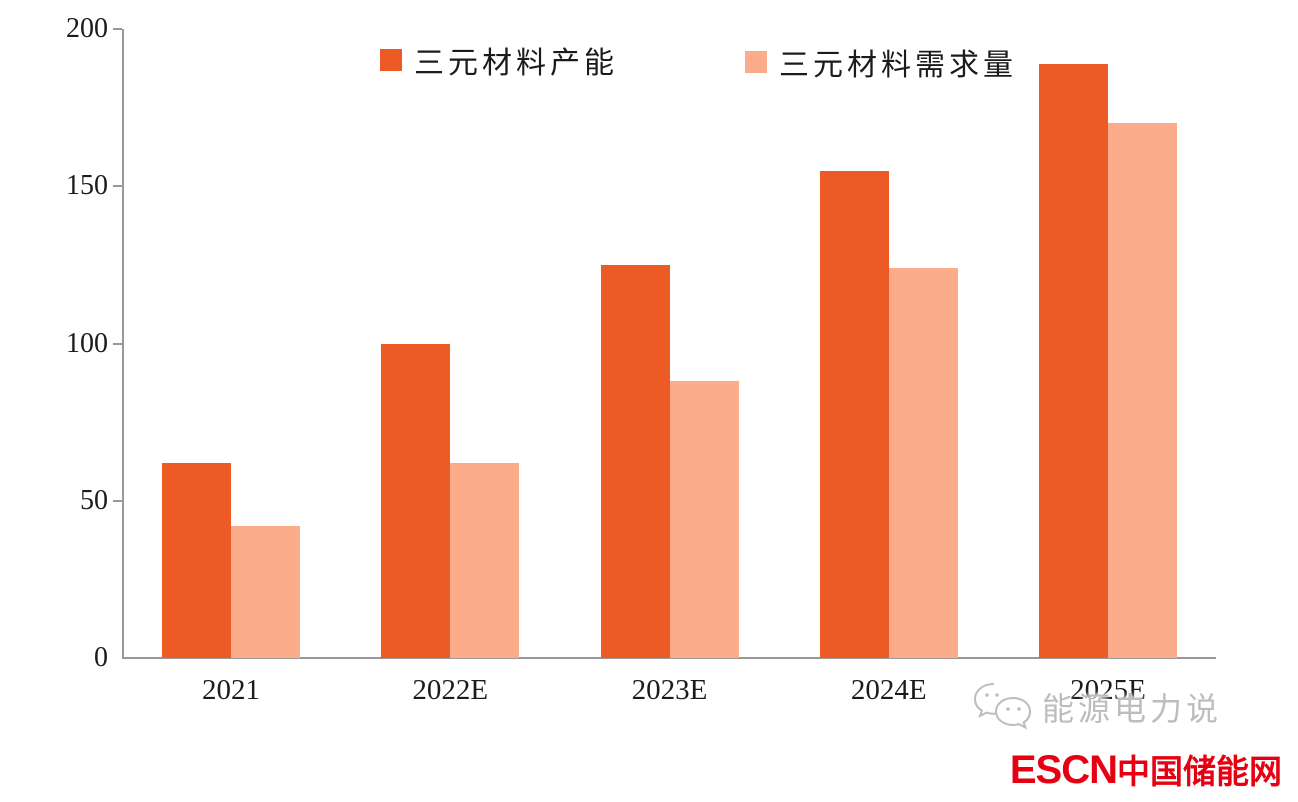 The image size is (1298, 802). I want to click on bar-demand-2021, so click(265, 591).